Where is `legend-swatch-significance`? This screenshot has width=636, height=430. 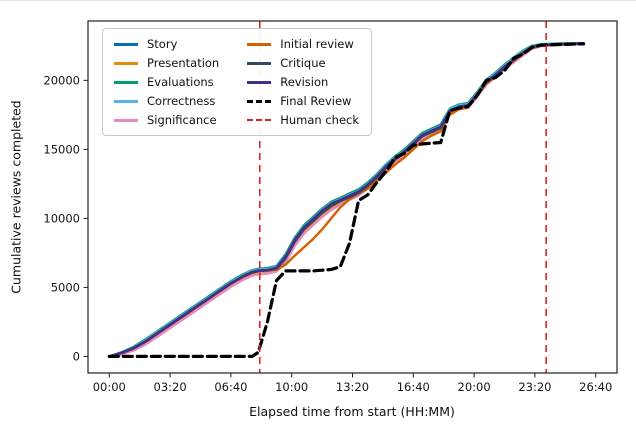
legend-swatch-significance is located at coordinates (126, 120).